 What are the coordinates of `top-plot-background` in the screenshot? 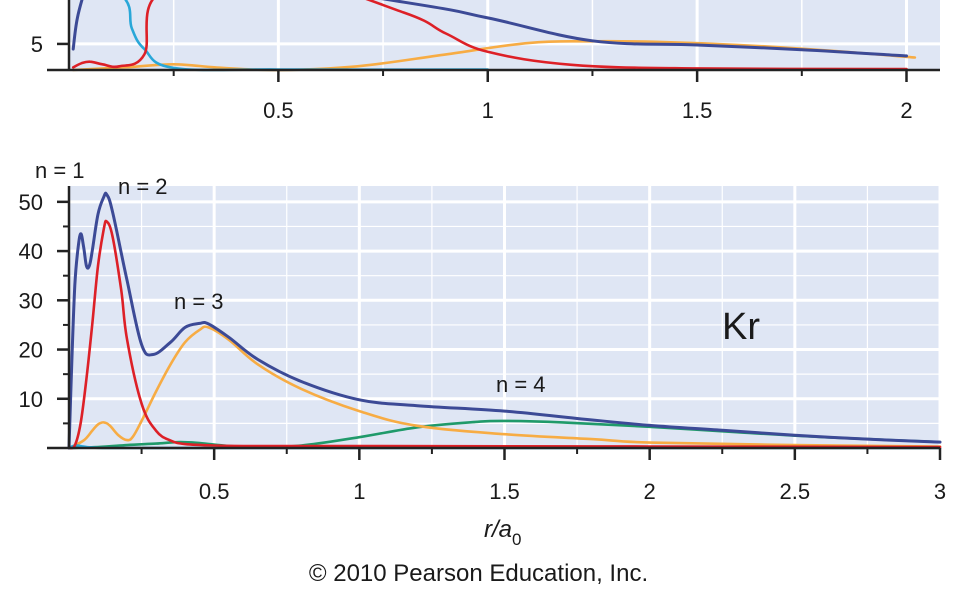 It's located at (504, 35).